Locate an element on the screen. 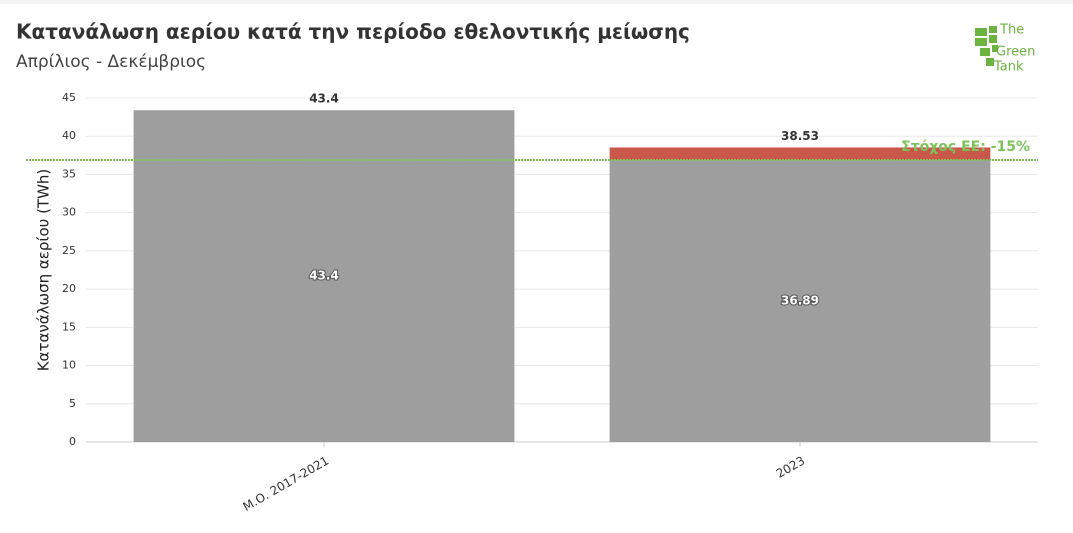 The image size is (1073, 533). x-tick-label: 2023 is located at coordinates (790, 467).